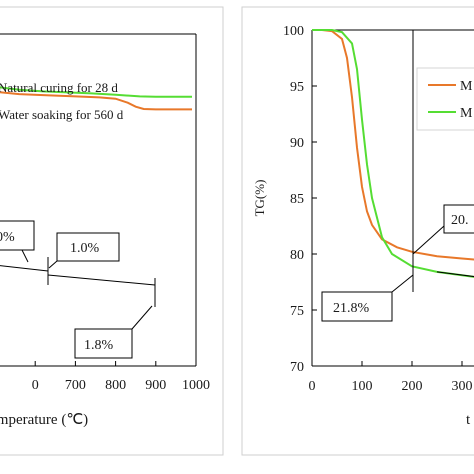 The width and height of the screenshot is (474, 474). I want to click on panel-b-legend-box, so click(445, 99).